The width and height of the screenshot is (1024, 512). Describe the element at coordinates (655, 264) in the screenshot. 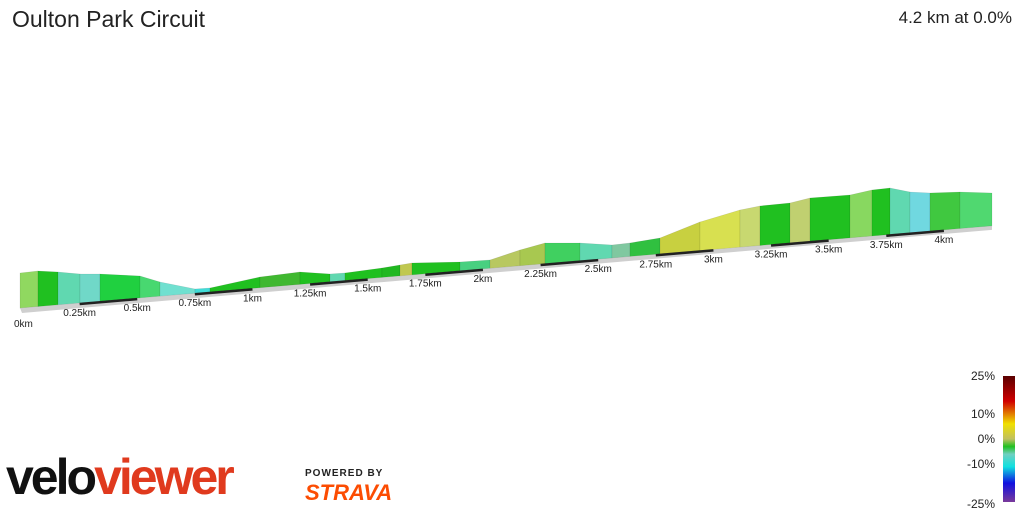

I see `x-tick-label: 2.75km` at that location.